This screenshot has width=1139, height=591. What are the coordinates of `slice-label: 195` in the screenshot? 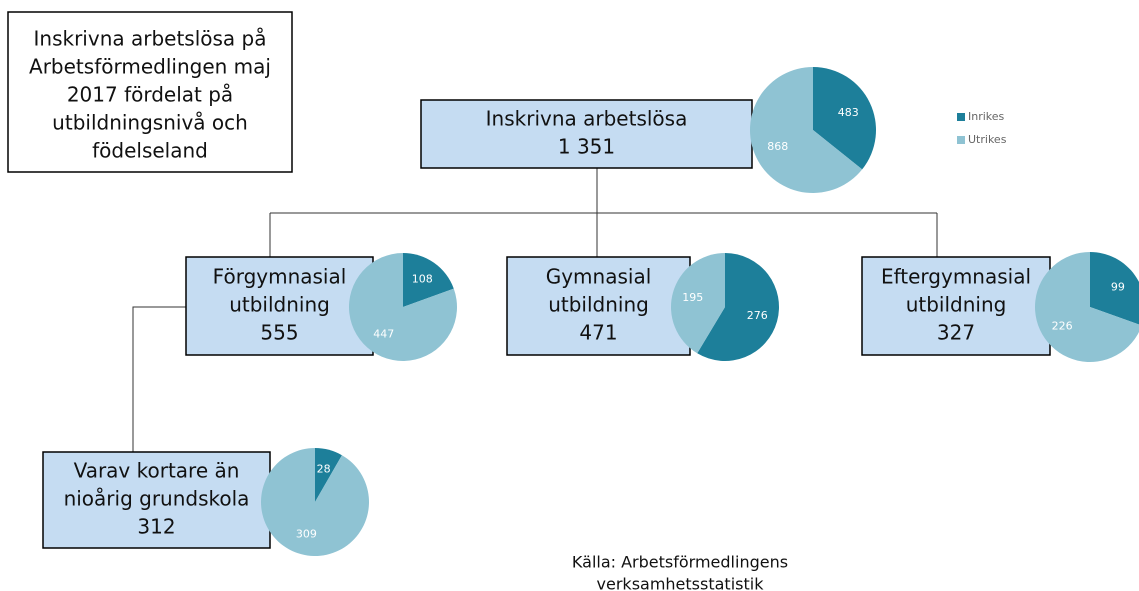 It's located at (692, 297).